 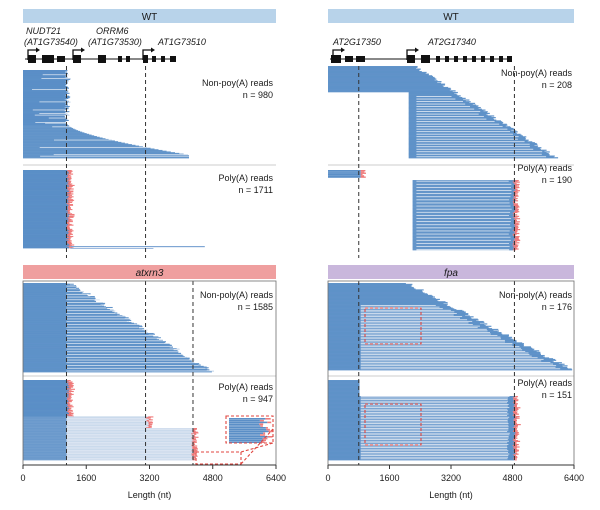 What do you see at coordinates (389, 478) in the screenshot?
I see `x-tick-label: 1600` at bounding box center [389, 478].